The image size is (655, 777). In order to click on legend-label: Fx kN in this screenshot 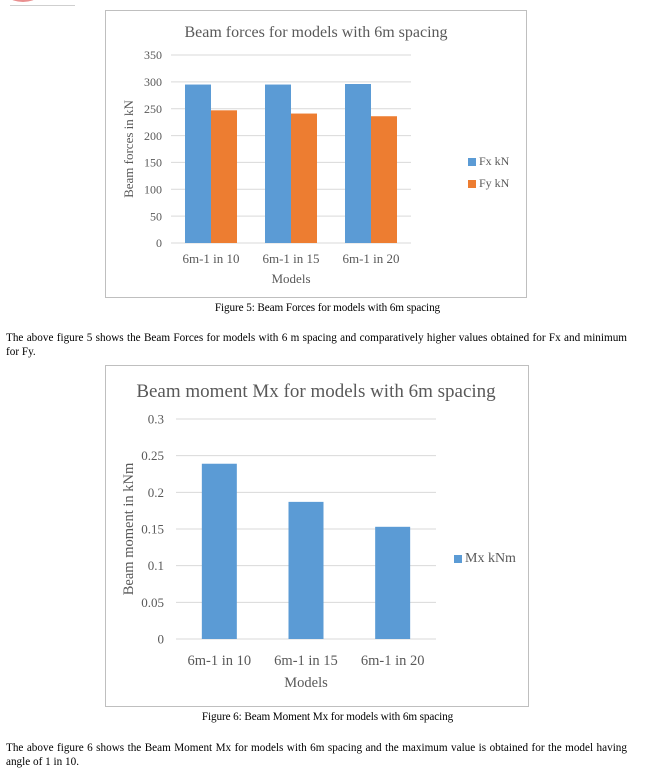, I will do `click(494, 161)`.